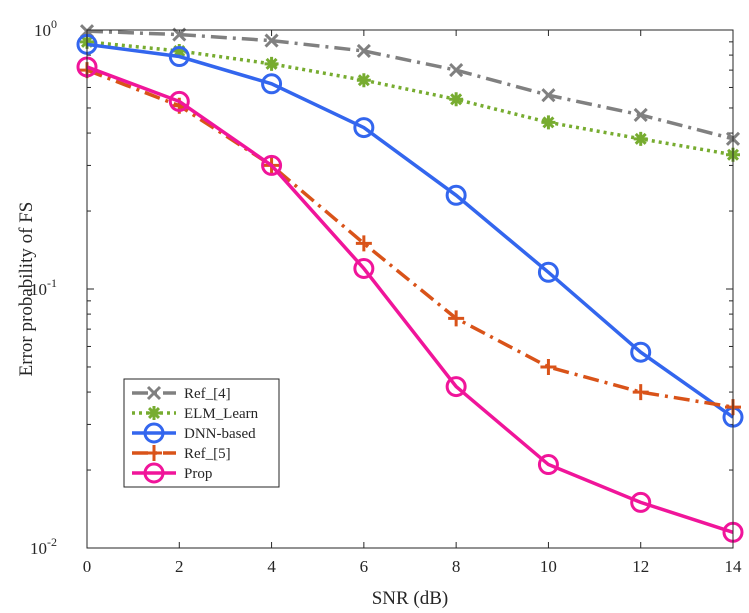  What do you see at coordinates (207, 454) in the screenshot?
I see `legend-label: Ref_[5]` at bounding box center [207, 454].